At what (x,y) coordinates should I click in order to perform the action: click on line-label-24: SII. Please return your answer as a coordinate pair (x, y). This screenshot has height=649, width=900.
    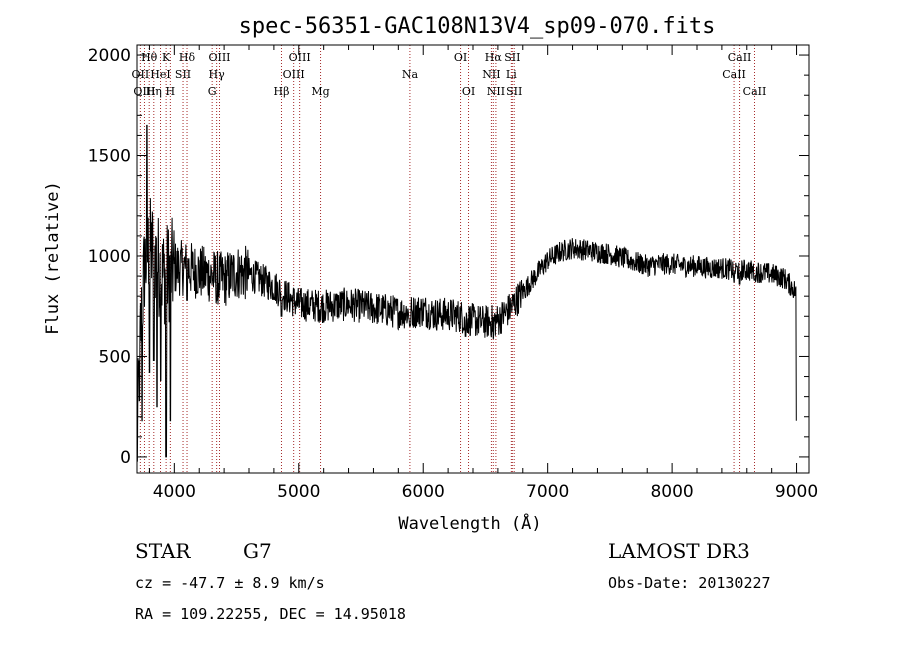
    Looking at the image, I should click on (514, 91).